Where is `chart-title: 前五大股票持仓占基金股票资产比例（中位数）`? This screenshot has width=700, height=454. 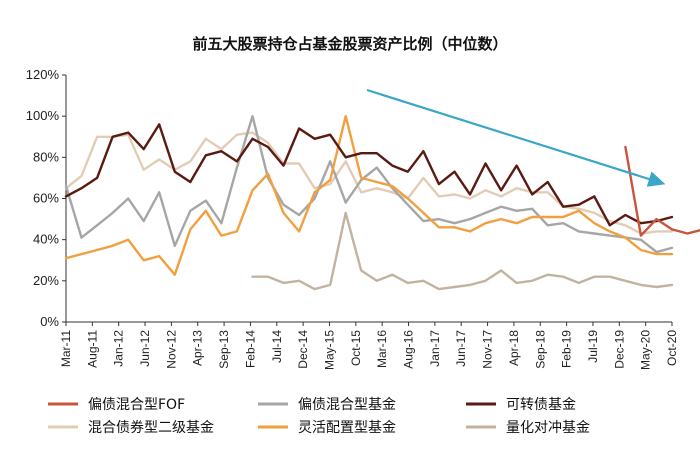 chart-title: 前五大股票持仓占基金股票资产比例（中位数） is located at coordinates (349, 44).